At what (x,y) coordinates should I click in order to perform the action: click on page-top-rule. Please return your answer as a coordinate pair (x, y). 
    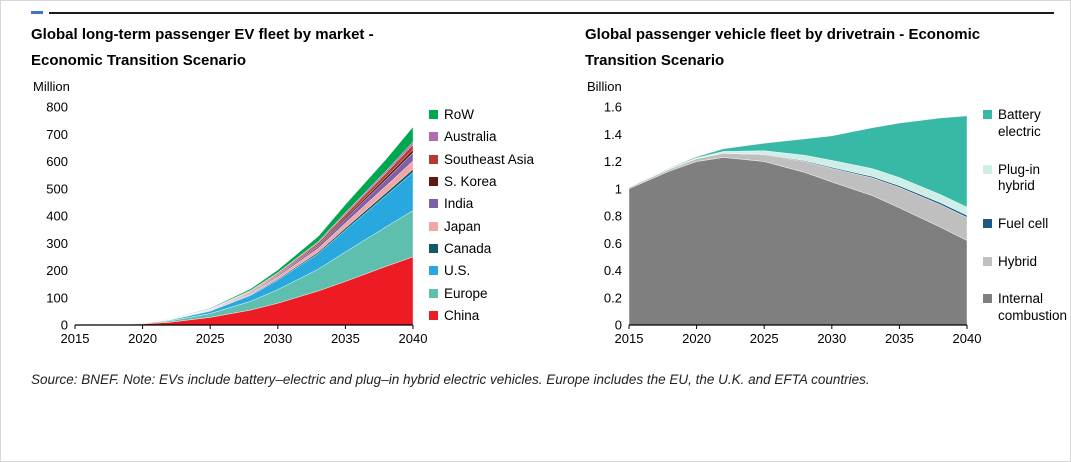
    Looking at the image, I should click on (545, 12).